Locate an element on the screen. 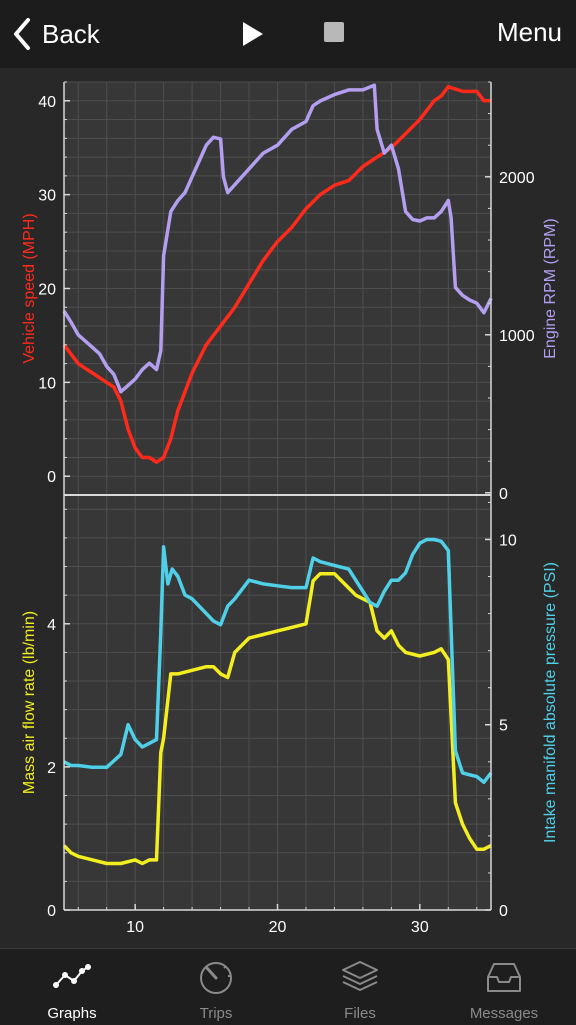 The image size is (576, 1025). layers-icon is located at coordinates (360, 976).